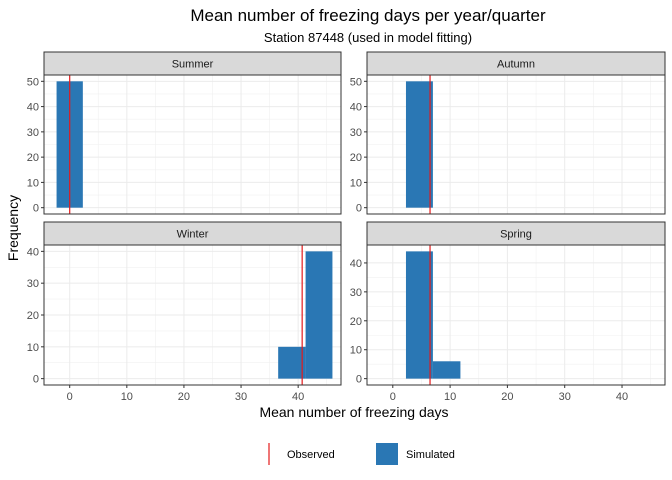  I want to click on legend-label-simulated: Simulated, so click(430, 455).